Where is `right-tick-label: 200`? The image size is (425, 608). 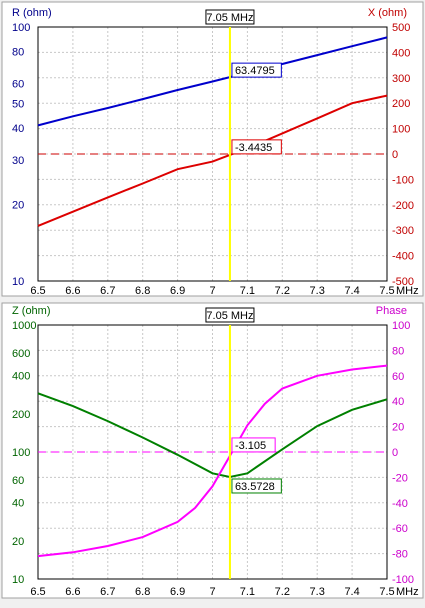
right-tick-label: 200 is located at coordinates (401, 104).